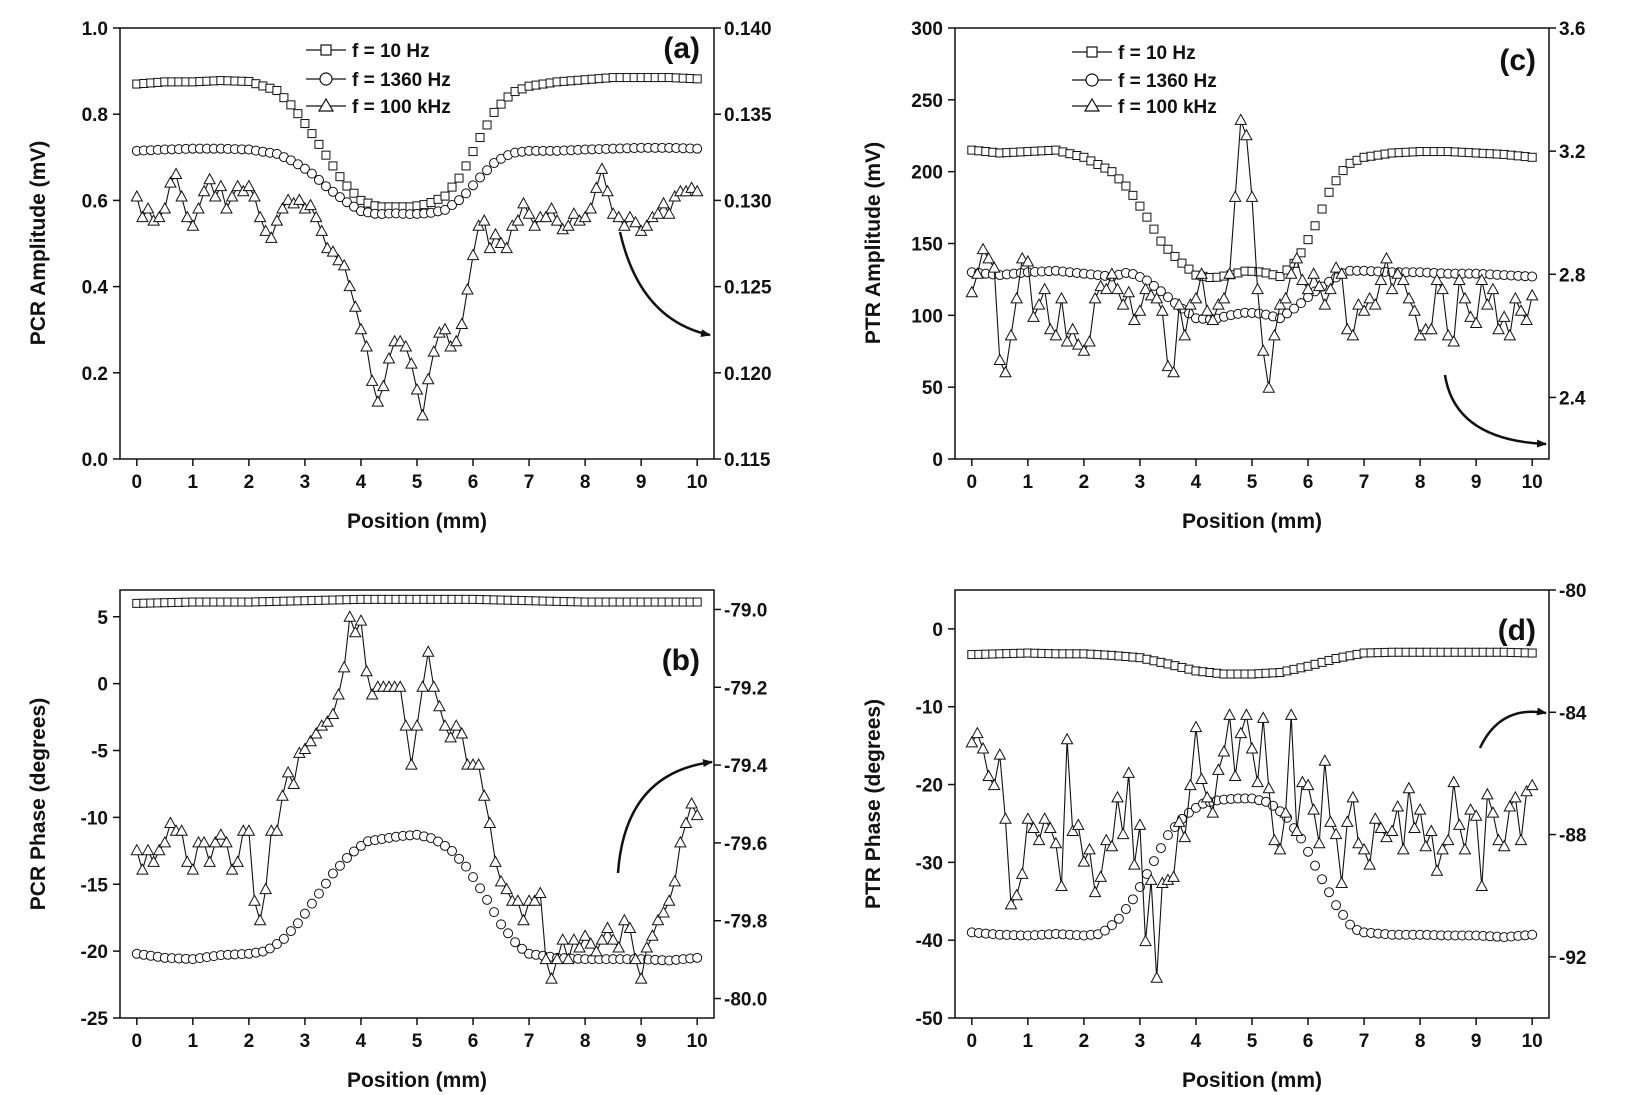  Describe the element at coordinates (417, 1080) in the screenshot. I see `x-axis-title-b: Position (mm)` at that location.